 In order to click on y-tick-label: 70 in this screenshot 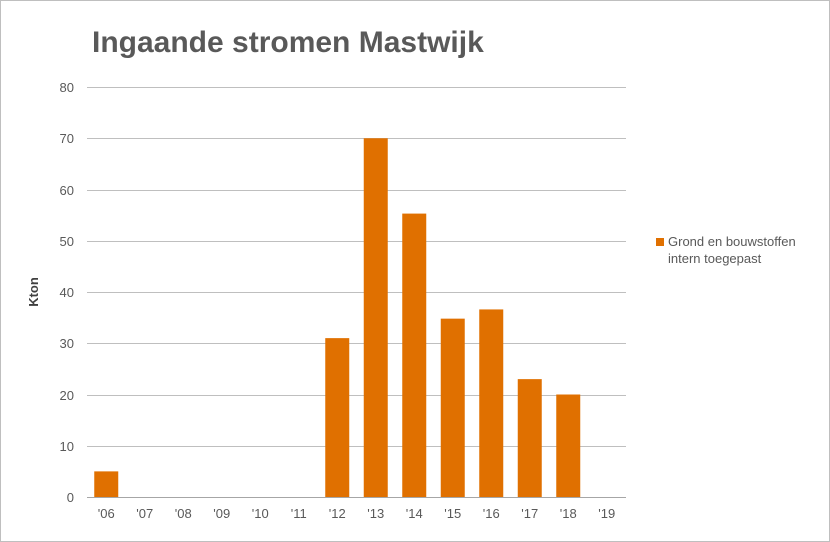, I will do `click(67, 138)`.